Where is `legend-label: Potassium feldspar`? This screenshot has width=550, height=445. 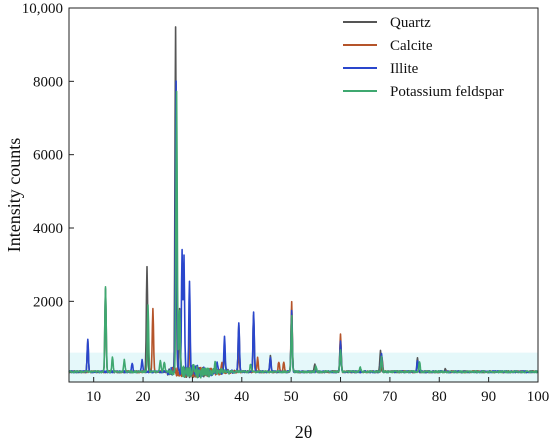
legend-label: Potassium feldspar is located at coordinates (447, 92).